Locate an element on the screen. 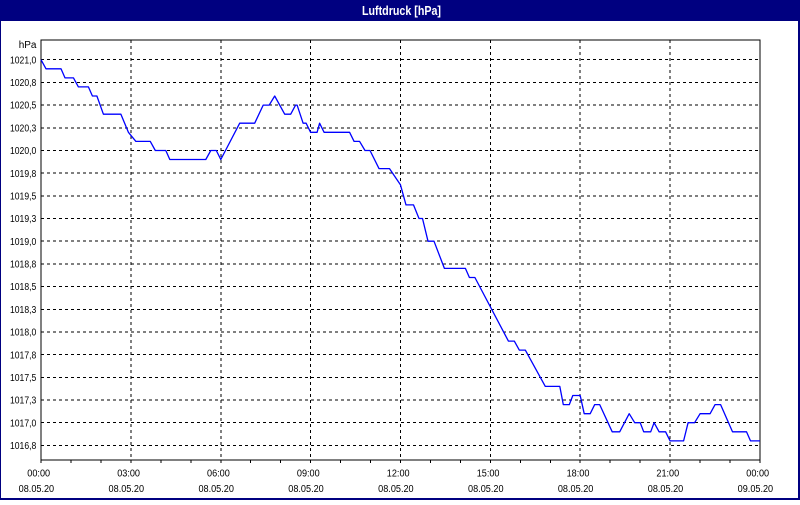 Image resolution: width=800 pixels, height=505 pixels. svg-text: 1019,5 is located at coordinates (23, 196).